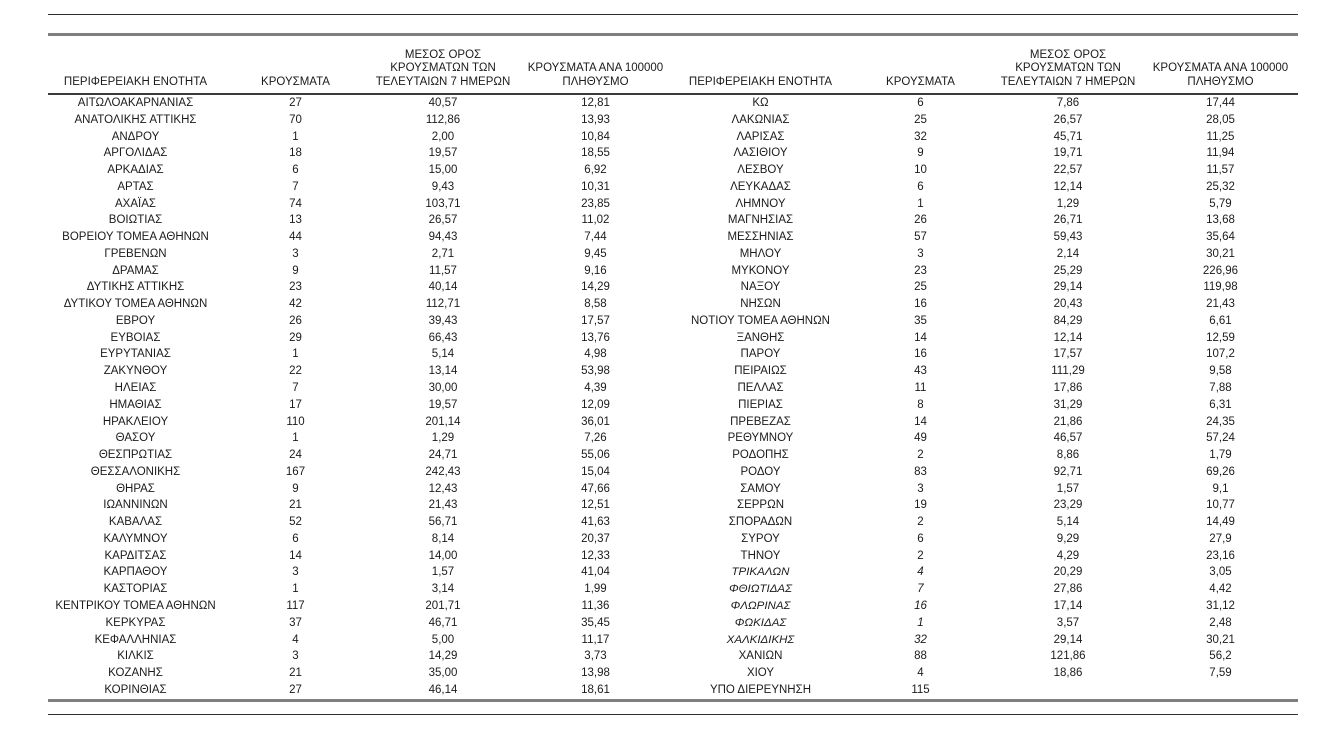 The height and width of the screenshot is (745, 1329). I want to click on cases-cell: 17, so click(295, 404).